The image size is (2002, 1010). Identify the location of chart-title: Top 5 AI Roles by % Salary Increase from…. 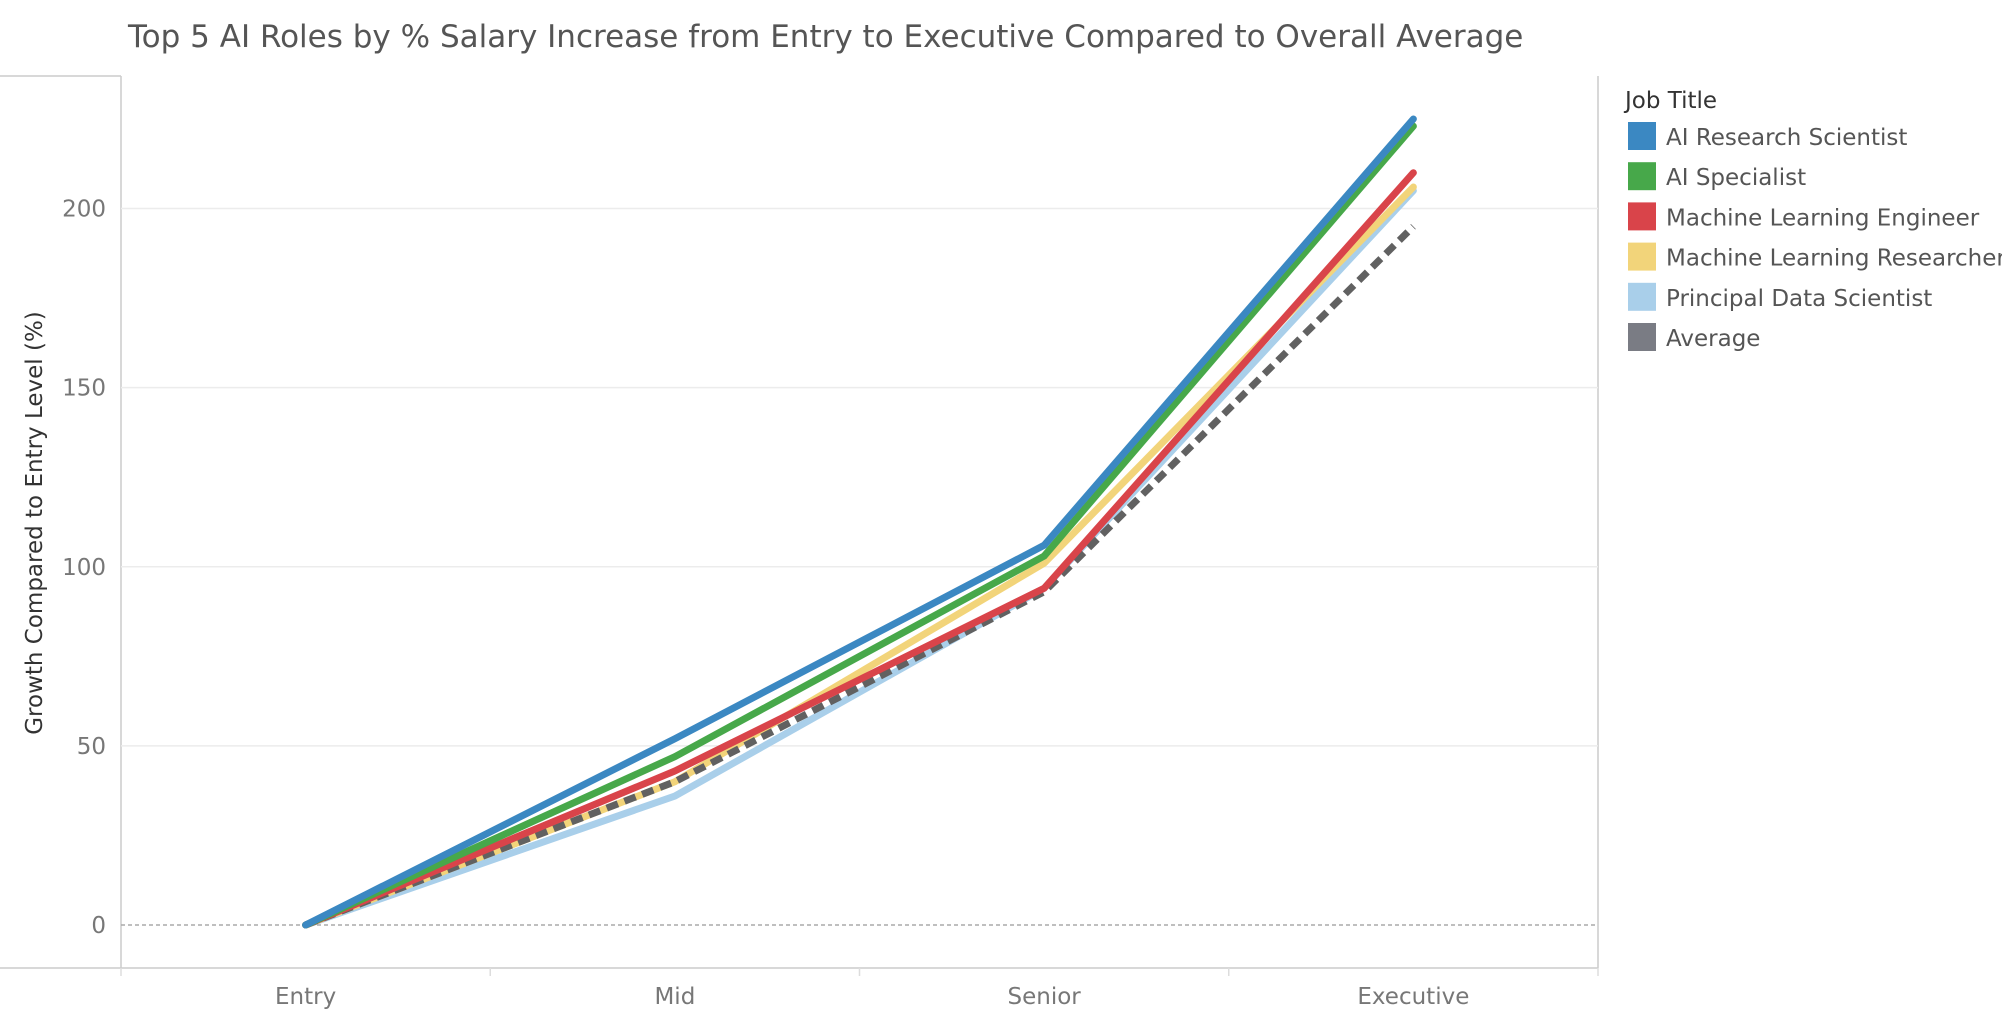
(825, 37).